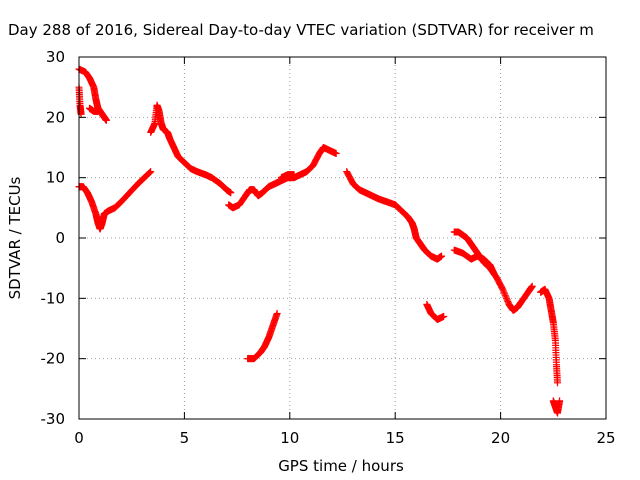 The height and width of the screenshot is (480, 640). What do you see at coordinates (55, 178) in the screenshot?
I see `y-tick-label: 10` at bounding box center [55, 178].